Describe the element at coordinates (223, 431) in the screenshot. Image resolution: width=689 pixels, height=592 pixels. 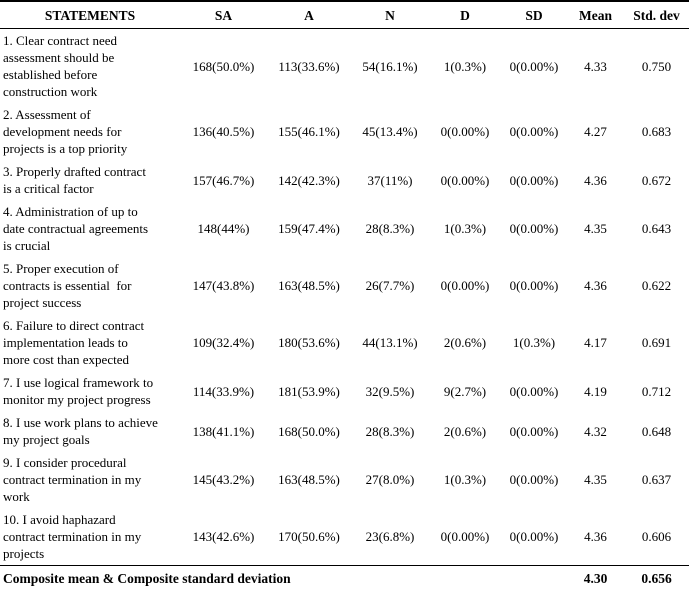
I see `sa-cell: 138(41.1%)` at that location.